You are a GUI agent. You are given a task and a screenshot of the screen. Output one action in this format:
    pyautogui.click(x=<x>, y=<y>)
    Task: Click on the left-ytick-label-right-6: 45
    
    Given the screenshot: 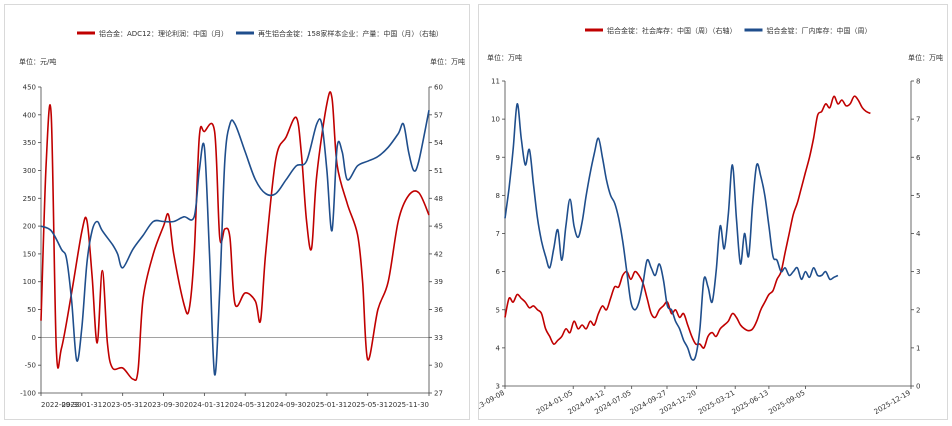 What is the action you would take?
    pyautogui.click(x=438, y=227)
    